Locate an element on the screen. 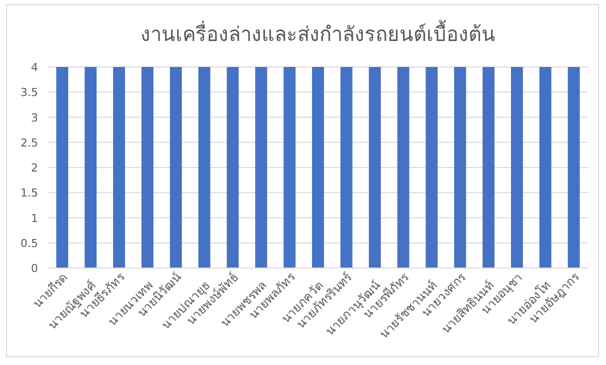 This screenshot has width=606, height=365. chart-title: งานเครื่องล่างและส่งกำลังรถยนต์เบื้องต้น is located at coordinates (318, 33).